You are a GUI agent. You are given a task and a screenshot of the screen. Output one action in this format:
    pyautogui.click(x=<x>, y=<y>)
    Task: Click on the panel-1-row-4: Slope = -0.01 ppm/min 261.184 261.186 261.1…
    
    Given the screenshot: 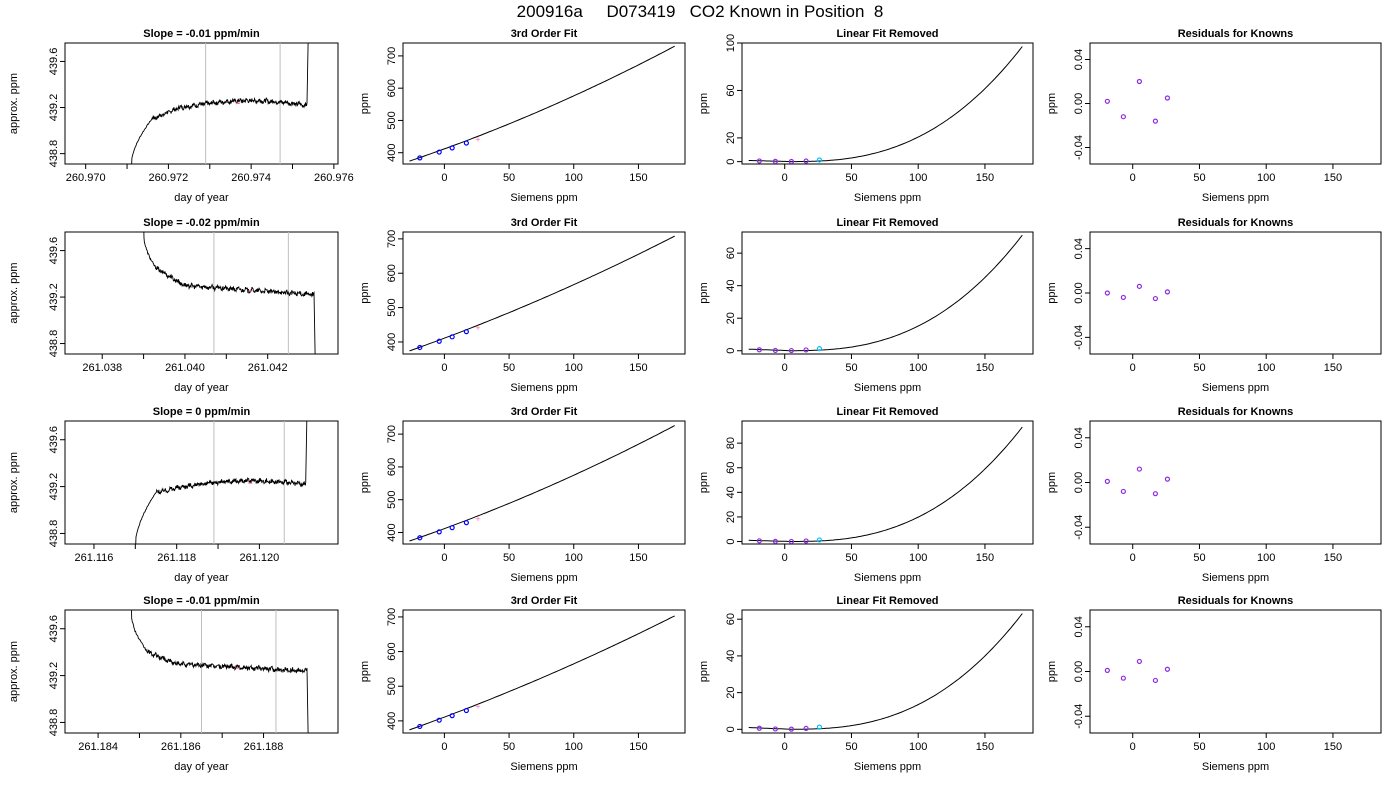 What is the action you would take?
    pyautogui.click(x=173, y=684)
    